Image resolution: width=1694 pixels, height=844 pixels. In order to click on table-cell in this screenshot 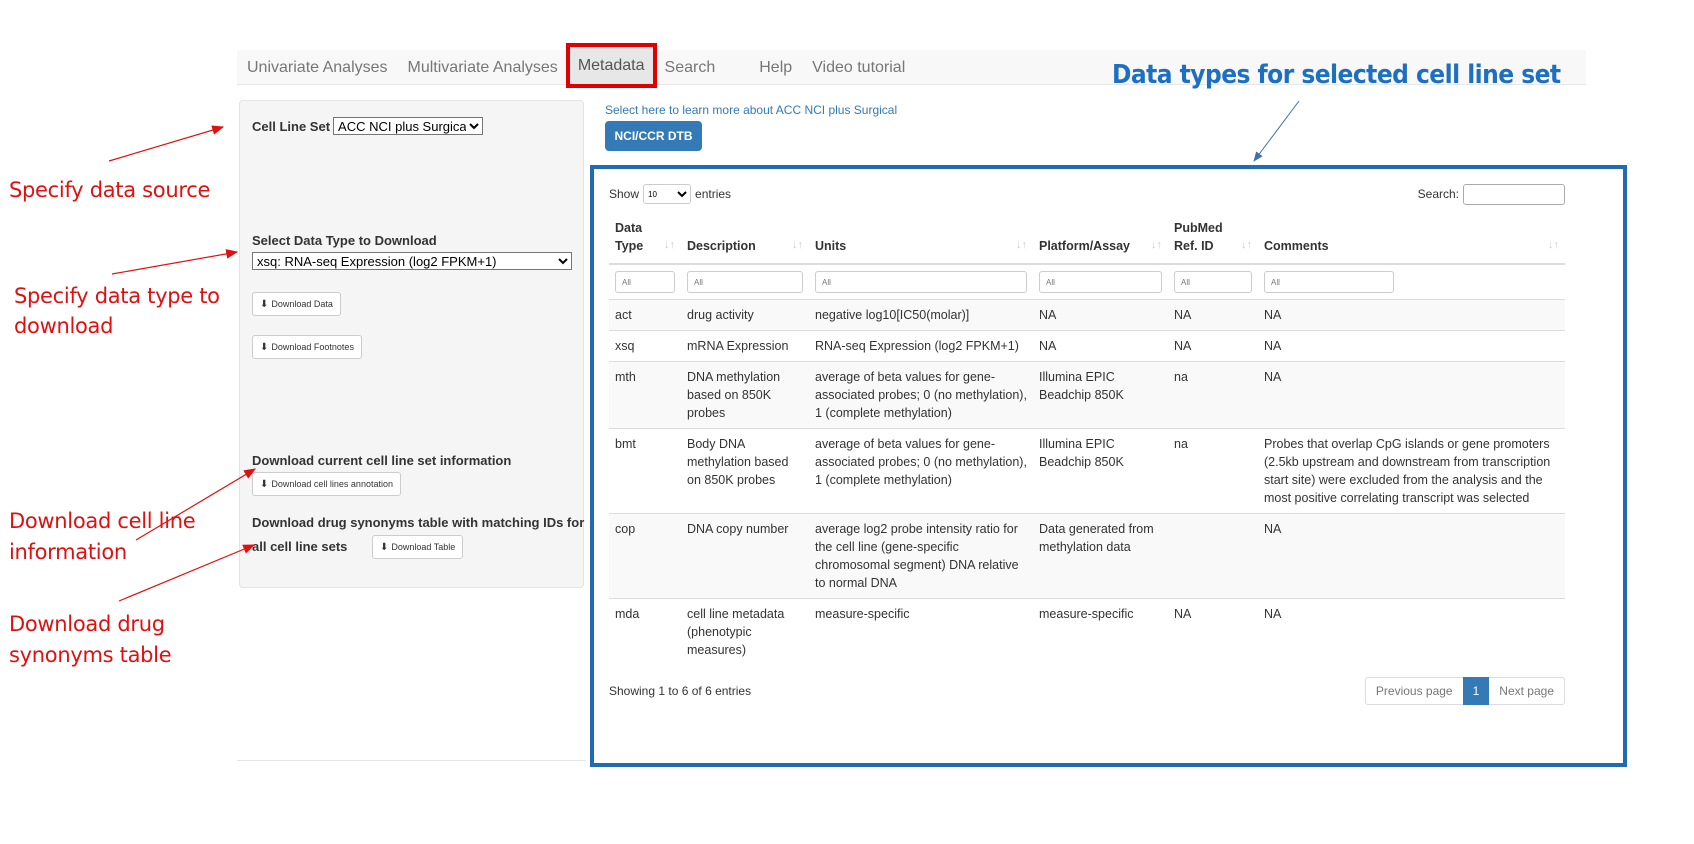, I will do `click(1213, 556)`.